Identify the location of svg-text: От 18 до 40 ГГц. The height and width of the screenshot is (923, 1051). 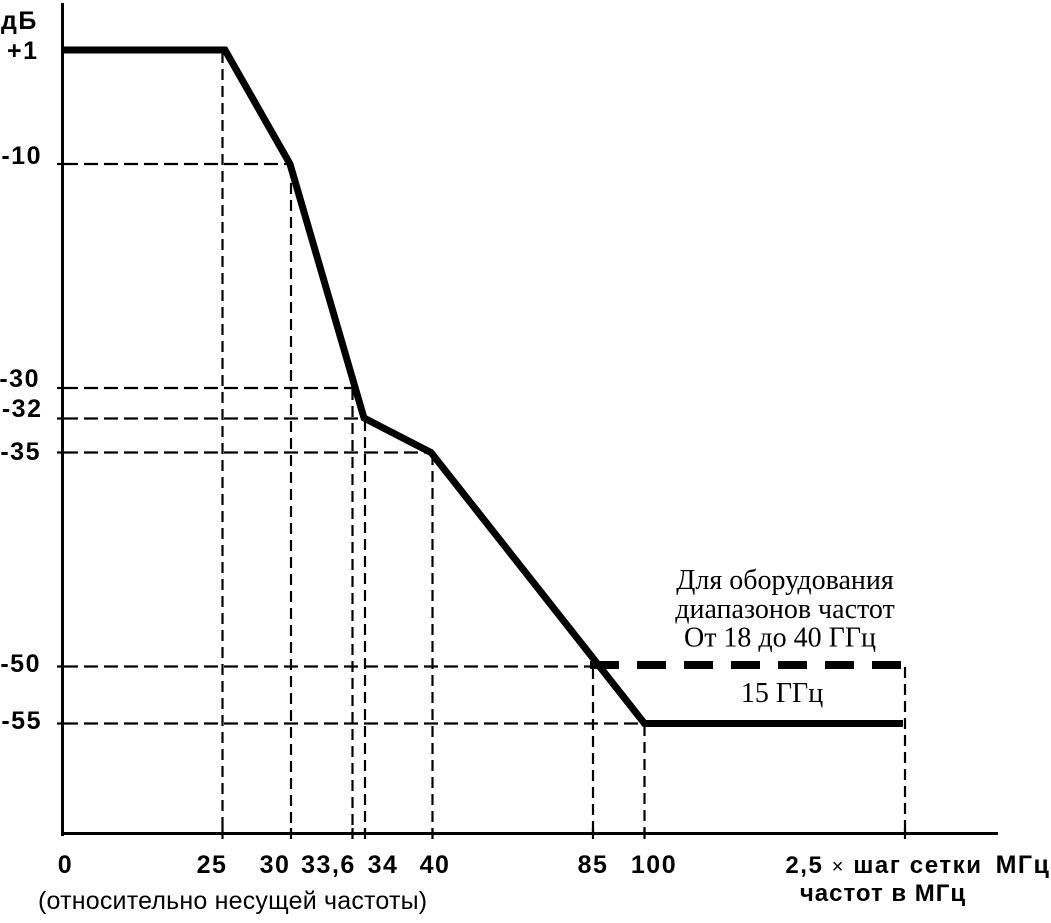
(780, 638).